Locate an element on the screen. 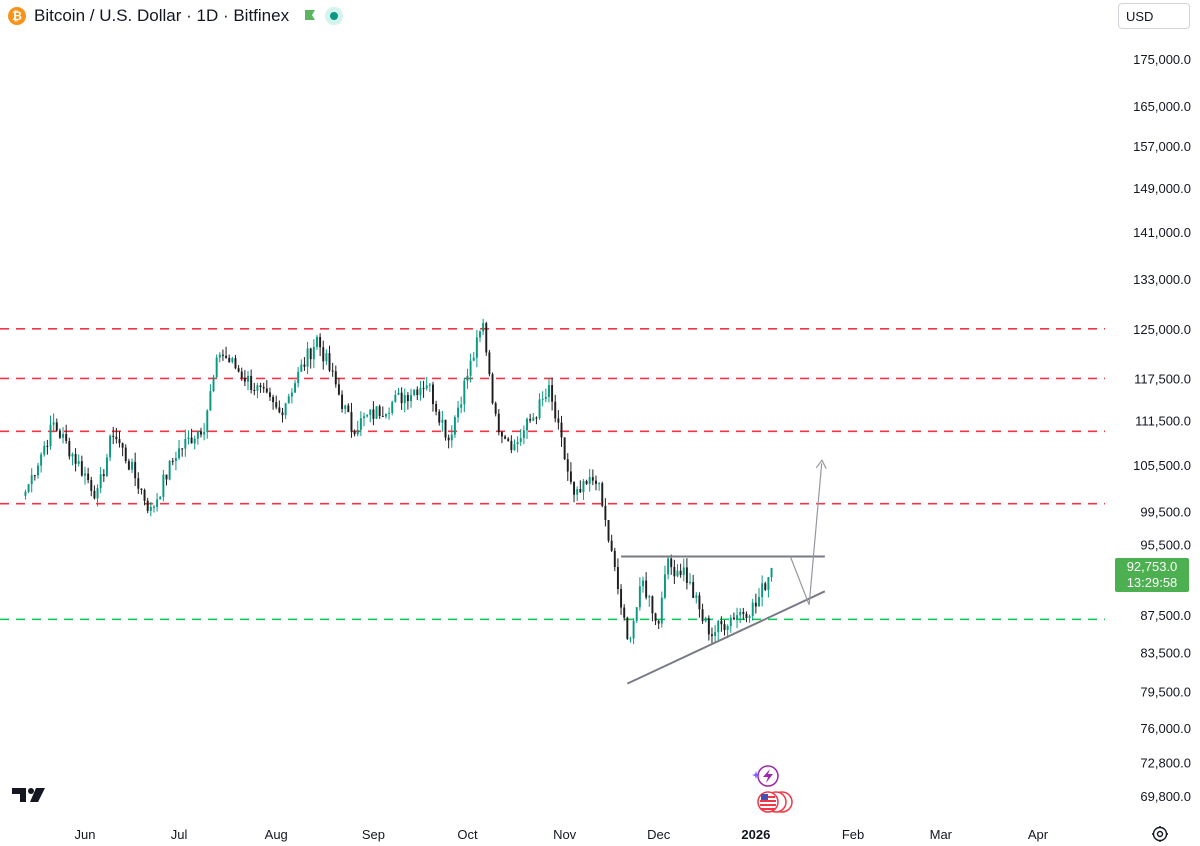 This screenshot has width=1200, height=846. green-flag-icon is located at coordinates (310, 16).